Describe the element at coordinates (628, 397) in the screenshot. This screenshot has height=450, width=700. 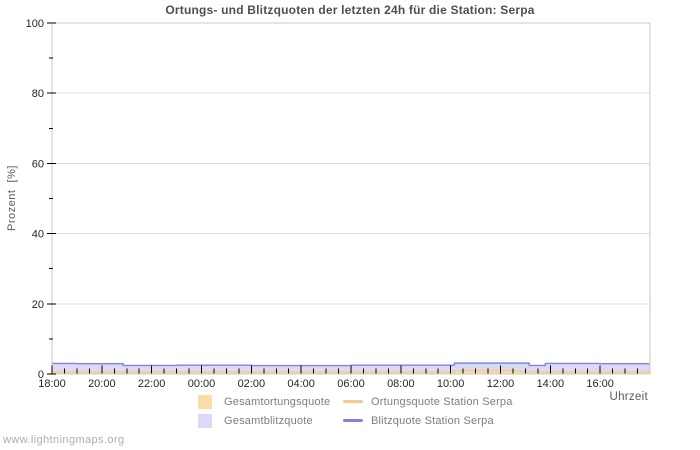
I see `x-axis-title: Uhrzeit` at that location.